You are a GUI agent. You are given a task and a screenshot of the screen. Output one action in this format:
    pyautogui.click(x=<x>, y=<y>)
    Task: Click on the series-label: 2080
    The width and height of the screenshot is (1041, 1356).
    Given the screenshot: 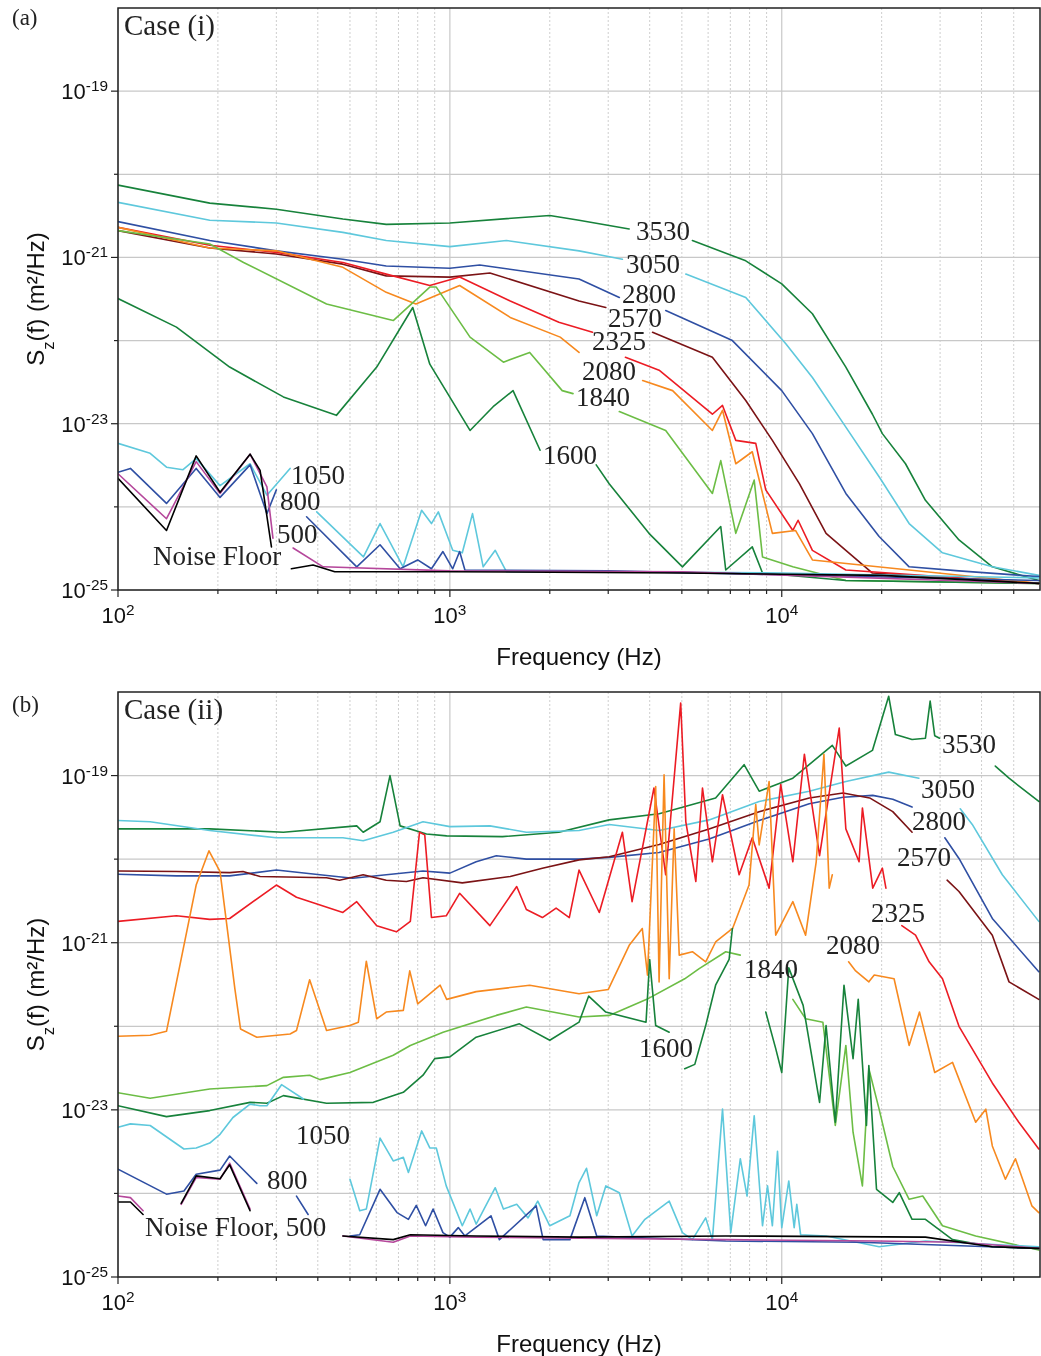 What is the action you would take?
    pyautogui.click(x=853, y=945)
    